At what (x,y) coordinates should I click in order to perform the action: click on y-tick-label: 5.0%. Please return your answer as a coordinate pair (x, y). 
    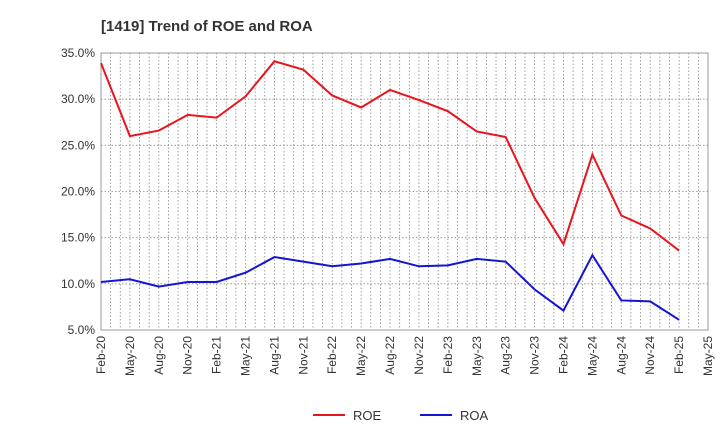
    Looking at the image, I should click on (82, 330).